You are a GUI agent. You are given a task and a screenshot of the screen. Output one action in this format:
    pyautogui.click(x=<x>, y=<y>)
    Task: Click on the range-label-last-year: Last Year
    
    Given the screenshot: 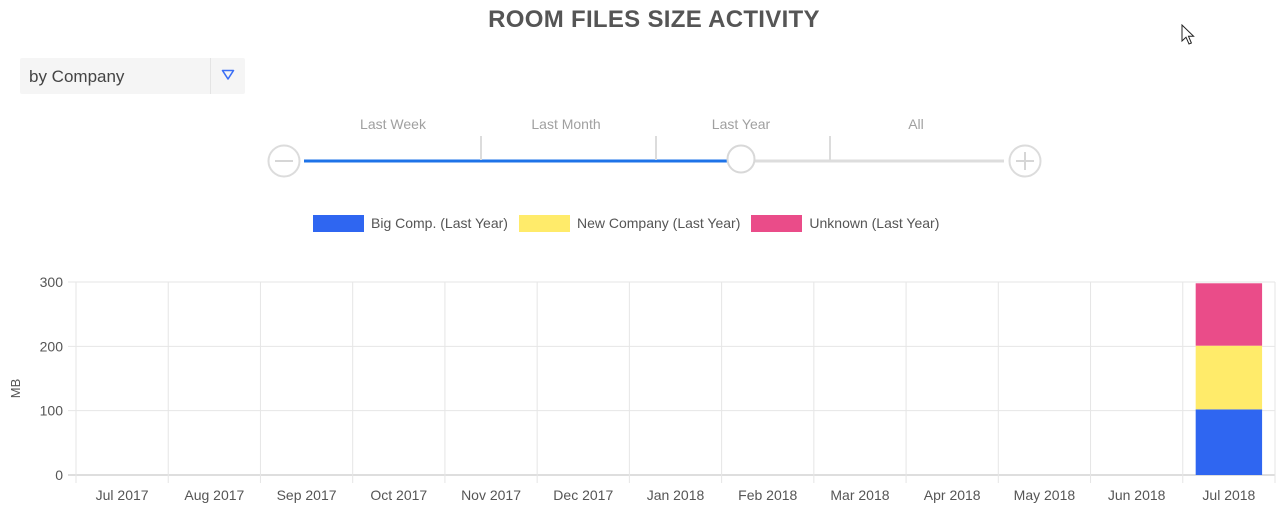 What is the action you would take?
    pyautogui.click(x=741, y=124)
    